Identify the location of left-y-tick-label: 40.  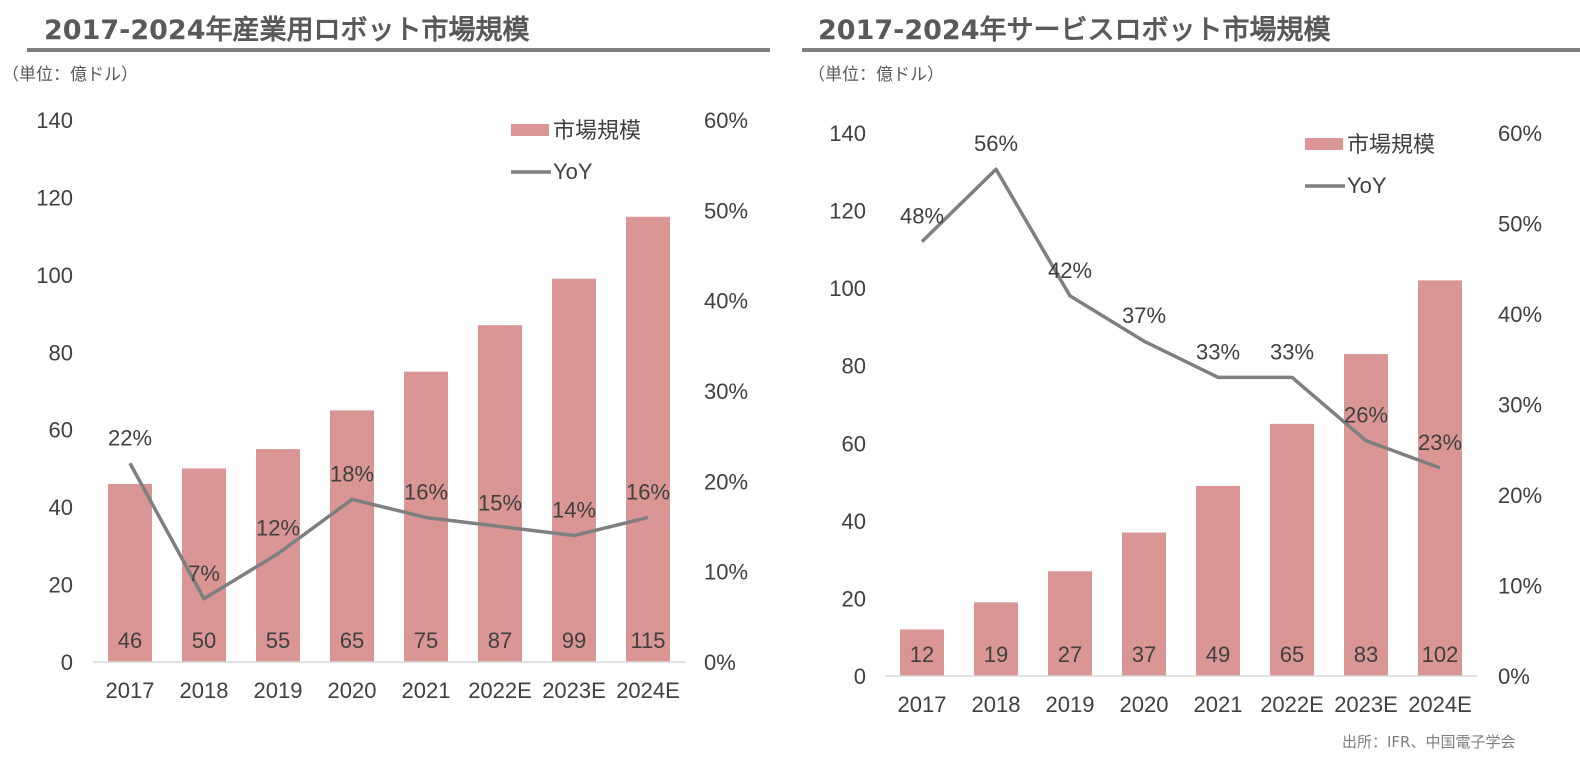
(61, 507).